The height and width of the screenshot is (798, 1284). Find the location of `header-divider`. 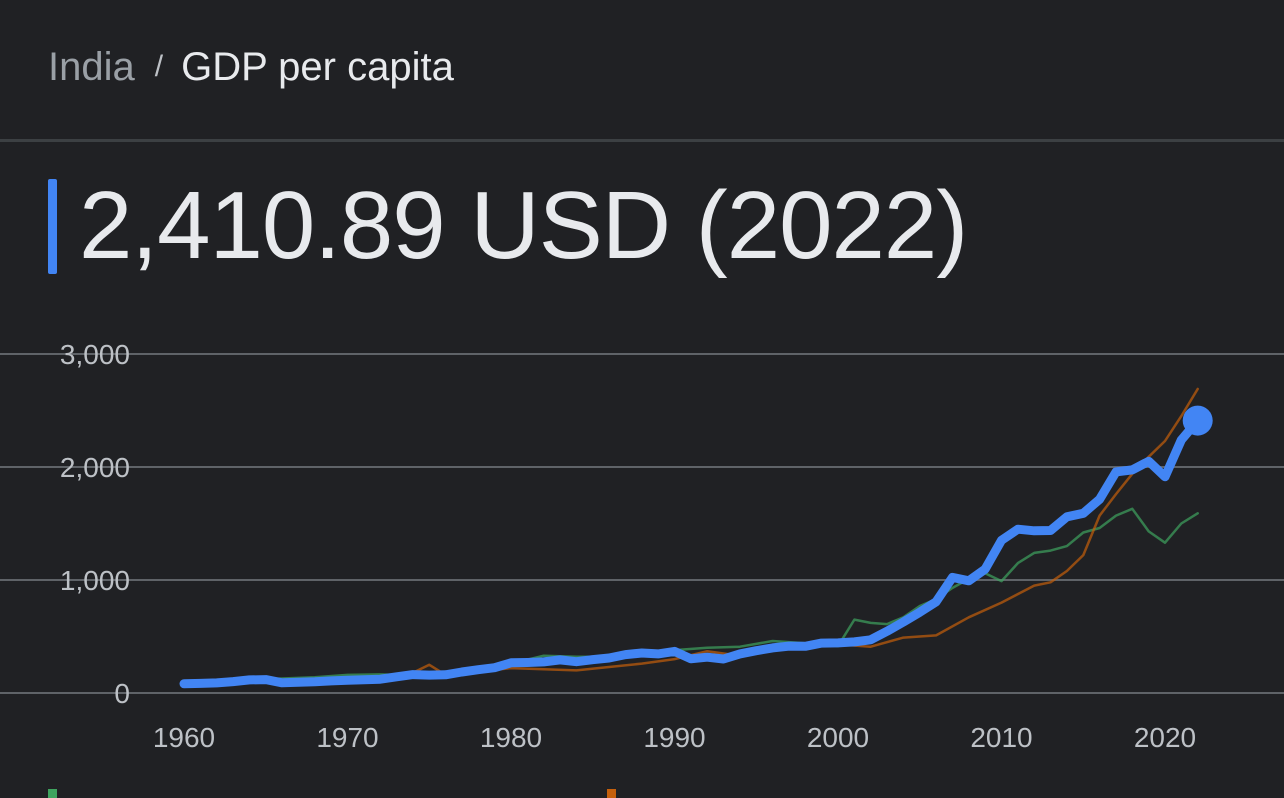

header-divider is located at coordinates (642, 140).